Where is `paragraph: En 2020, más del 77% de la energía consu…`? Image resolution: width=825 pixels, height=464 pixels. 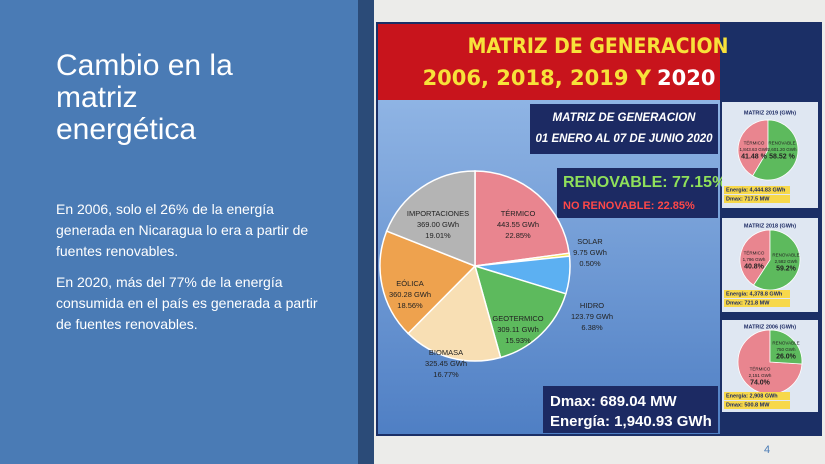 paragraph: En 2020, más del 77% de la energía consu… is located at coordinates (187, 303).